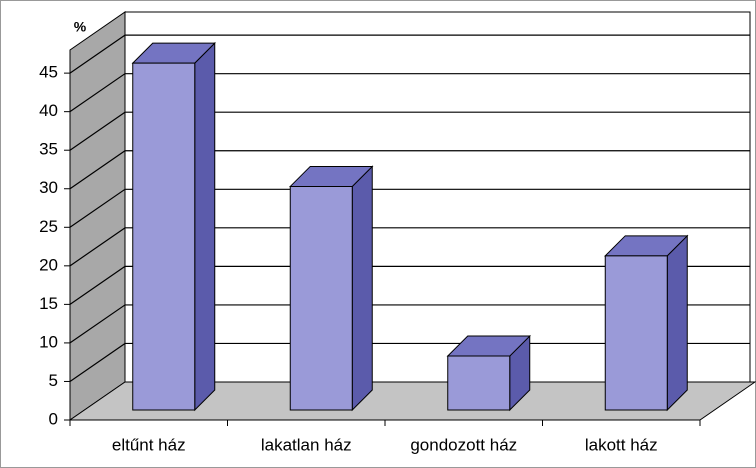  I want to click on y-tick-label: 10, so click(48, 341).